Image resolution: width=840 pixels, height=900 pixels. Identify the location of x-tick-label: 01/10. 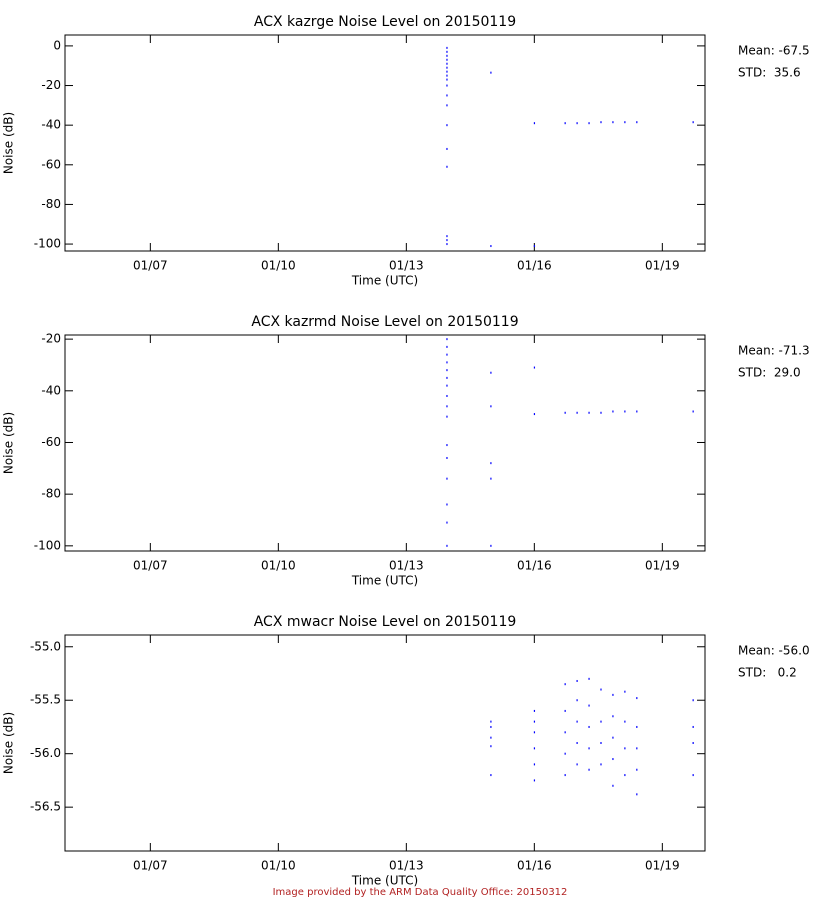
(278, 566).